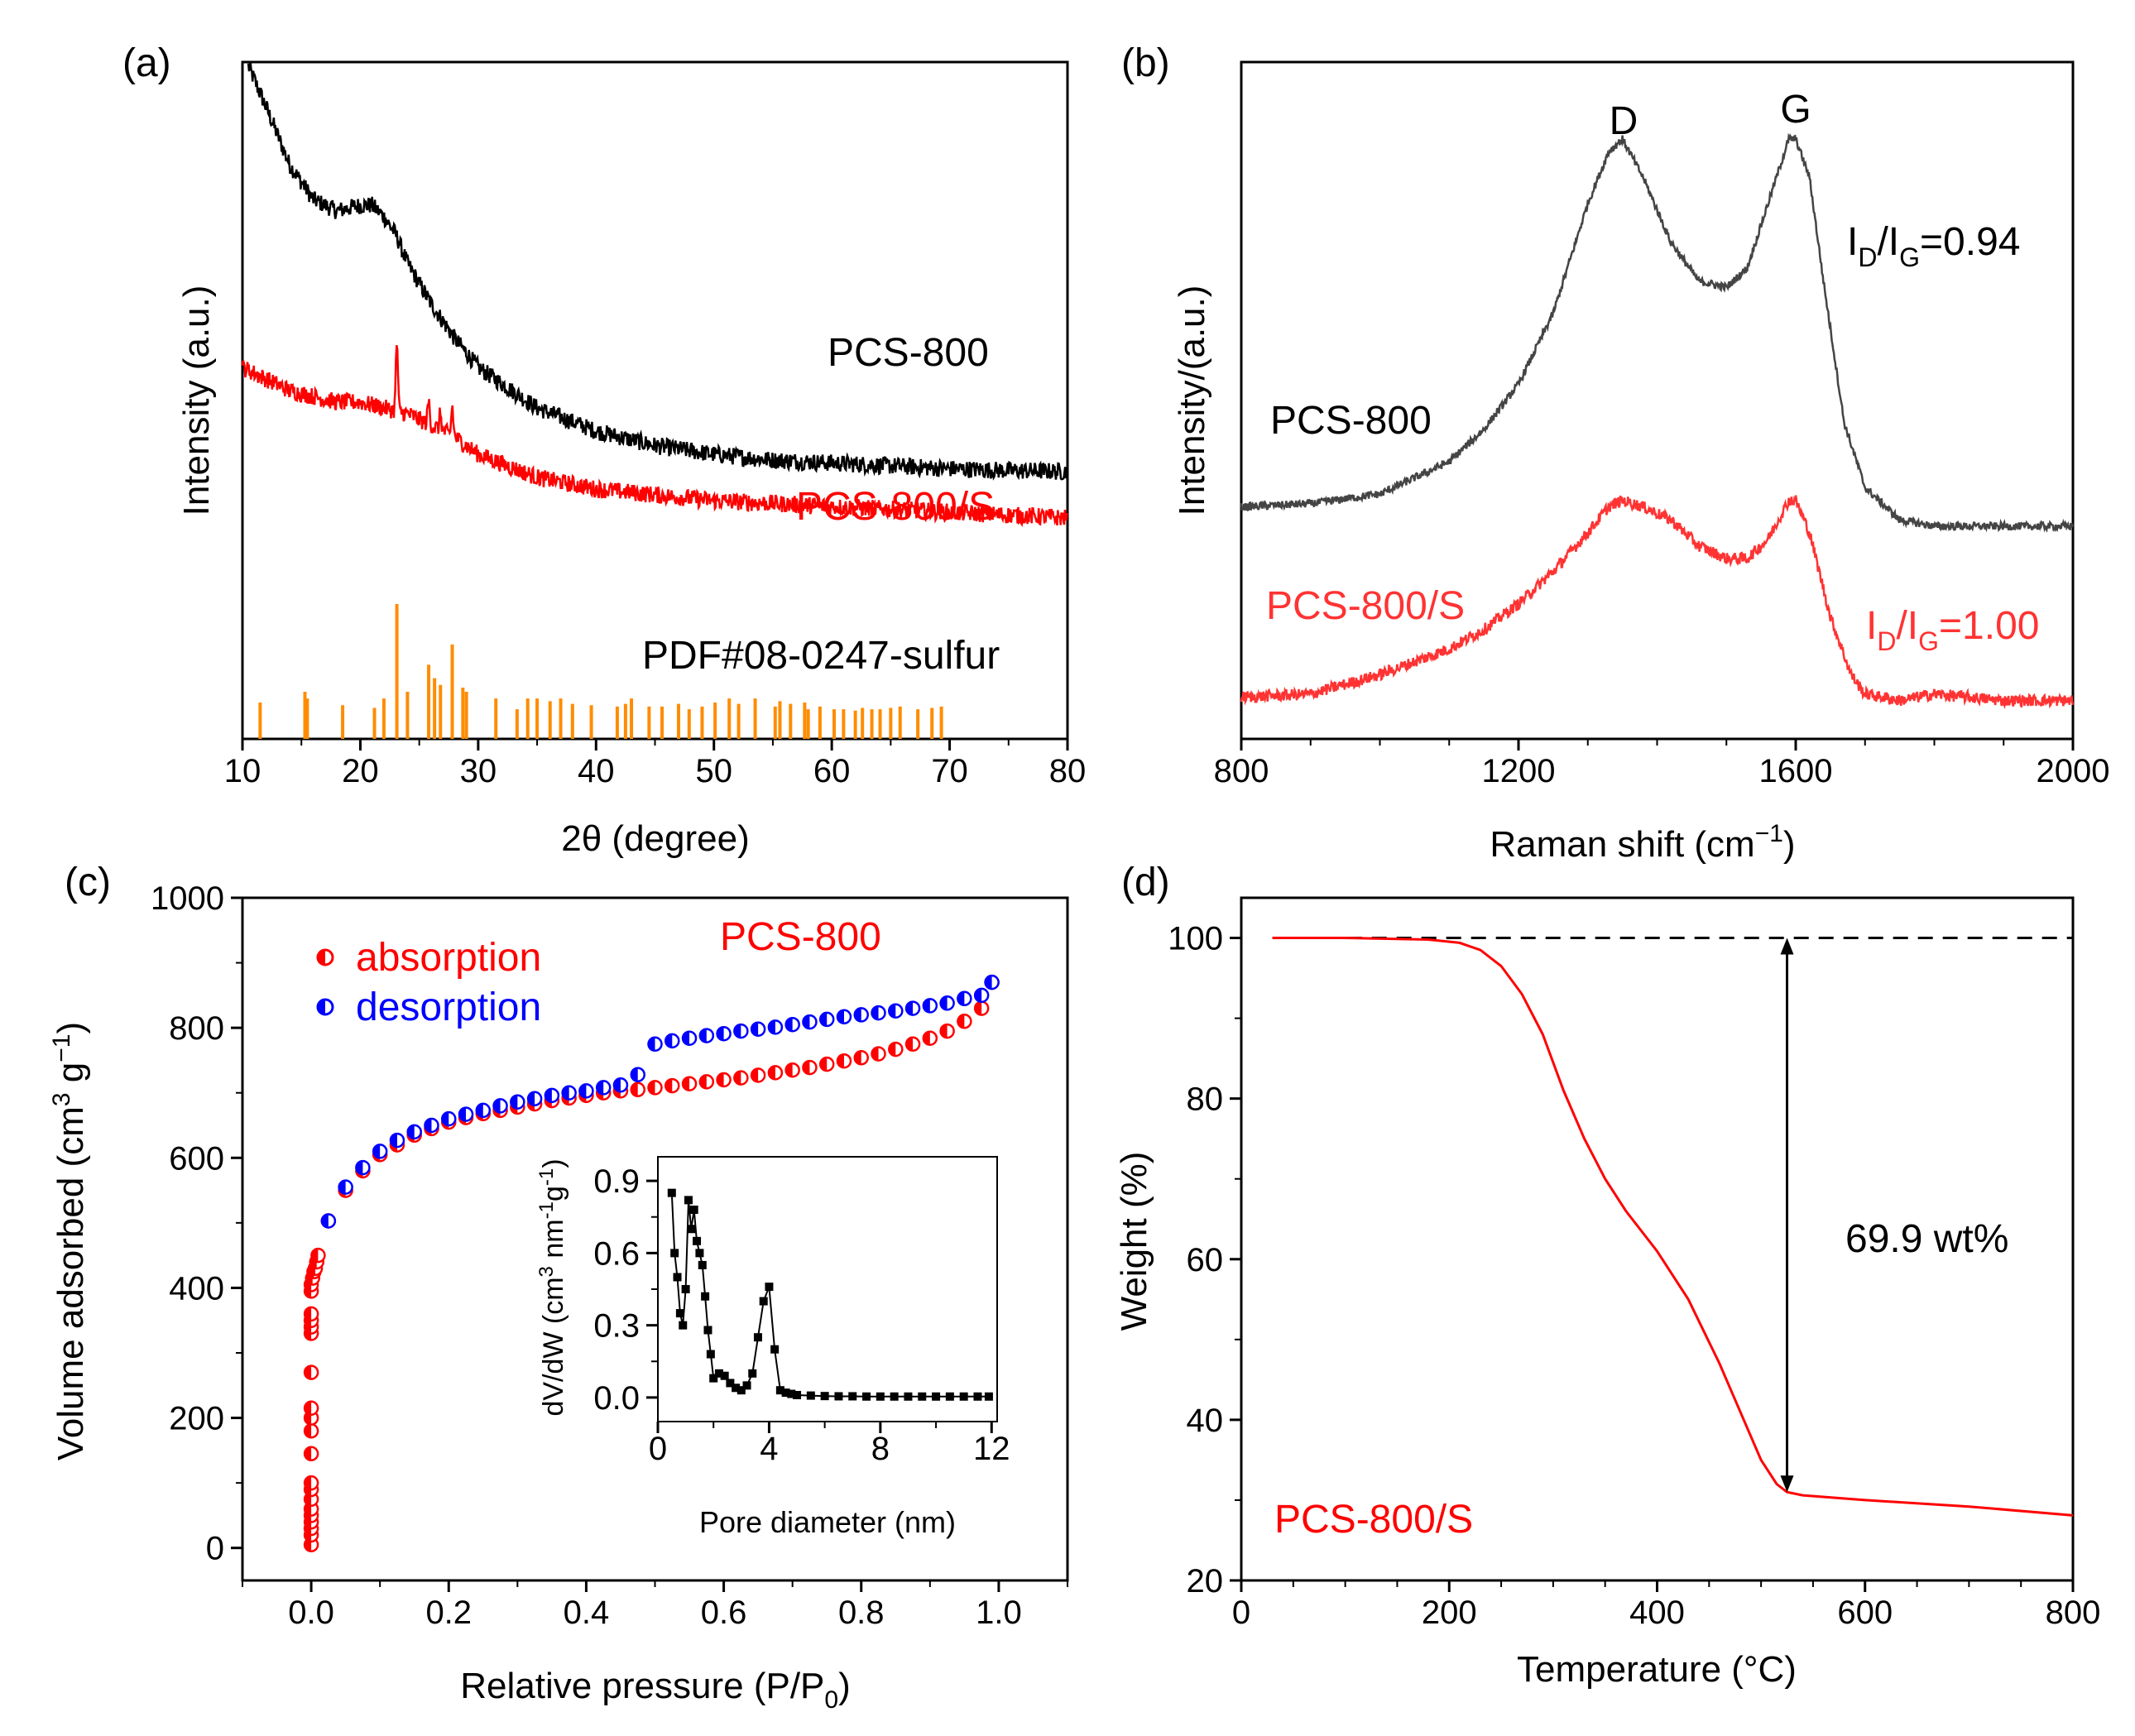 The height and width of the screenshot is (1736, 2135). Describe the element at coordinates (1933, 246) in the screenshot. I see `panel-b-ratio-pcs800: ID/IG=0.94` at that location.